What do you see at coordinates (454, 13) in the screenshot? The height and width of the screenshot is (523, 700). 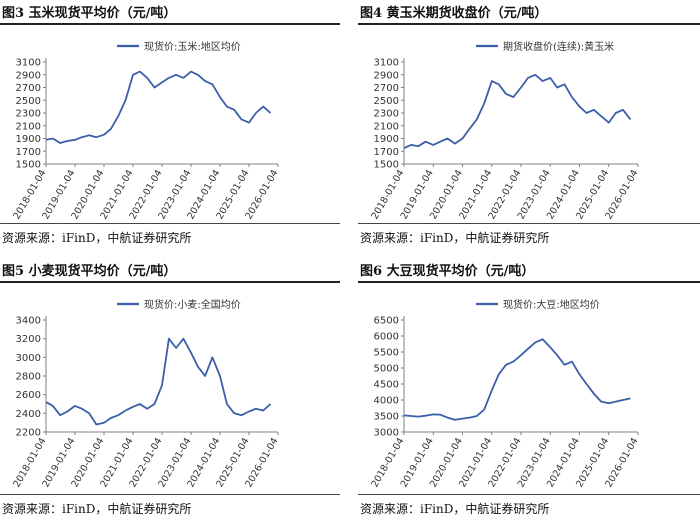 I see `chart-title: 图4 黄玉米期货收盘价（元/吨）` at bounding box center [454, 13].